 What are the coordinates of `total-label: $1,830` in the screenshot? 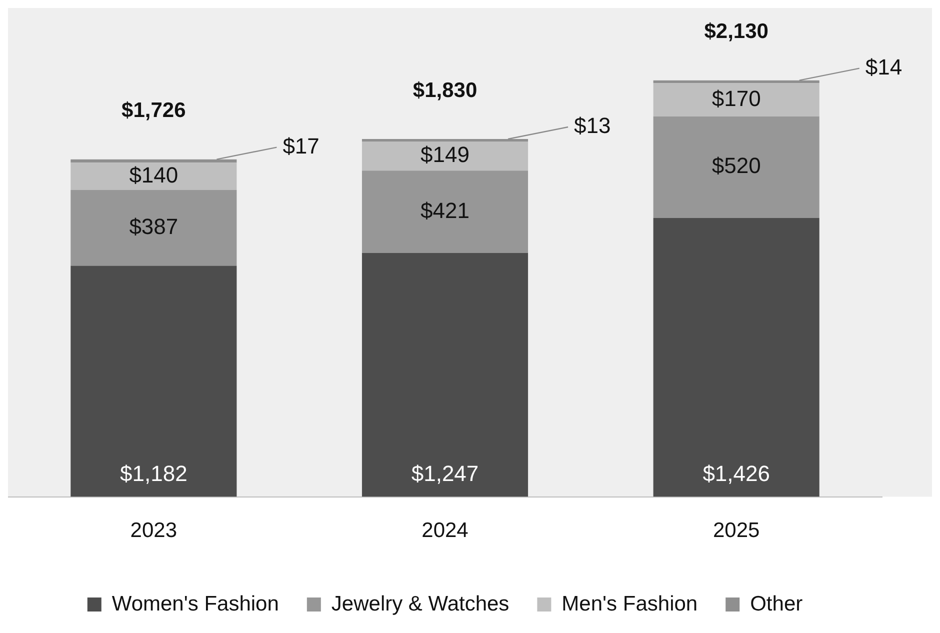 It's located at (445, 90).